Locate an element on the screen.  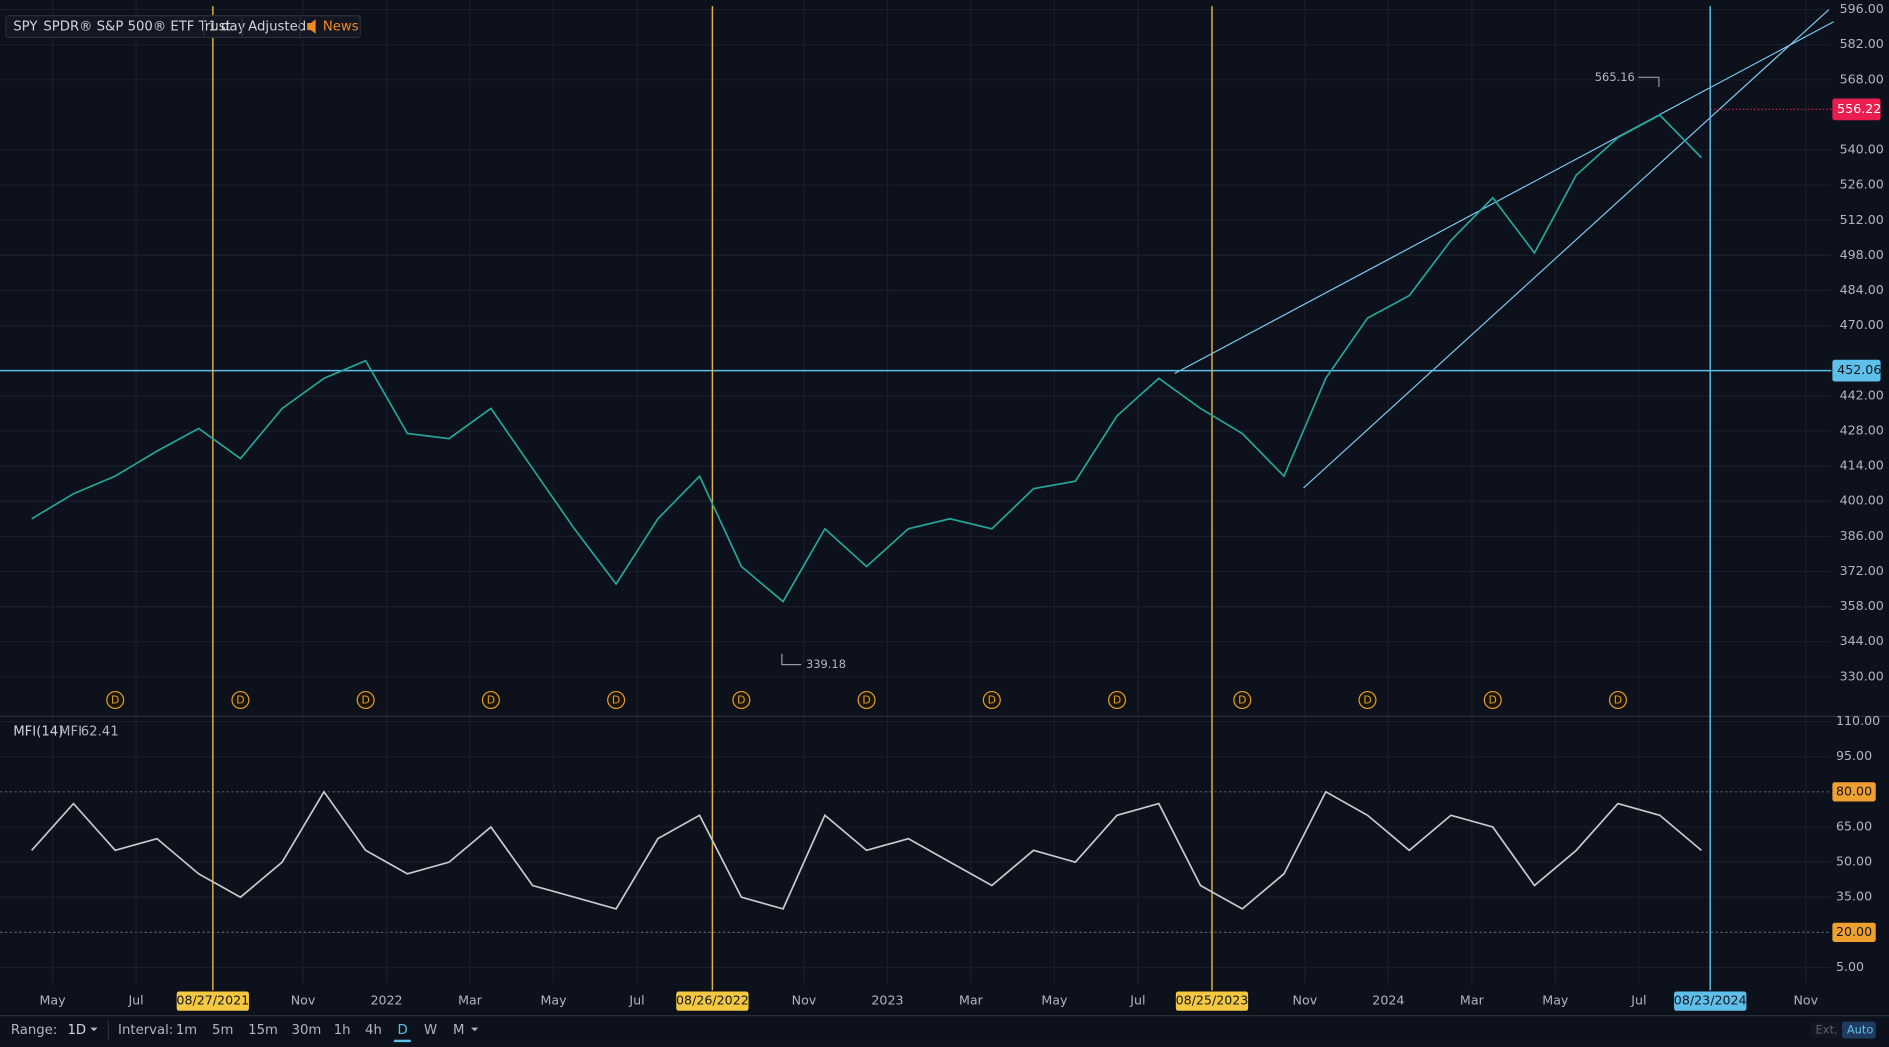
active-underline is located at coordinates (402, 1041).